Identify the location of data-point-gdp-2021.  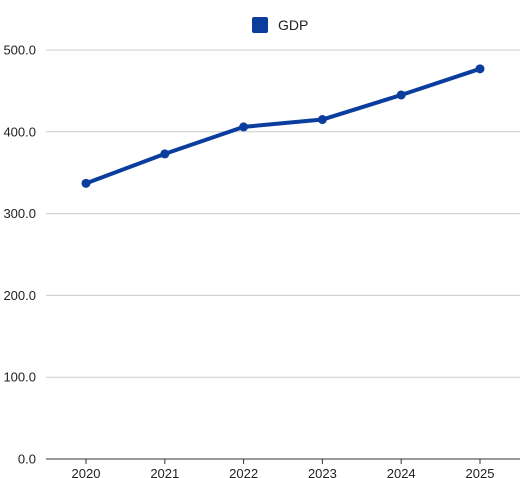
(165, 154).